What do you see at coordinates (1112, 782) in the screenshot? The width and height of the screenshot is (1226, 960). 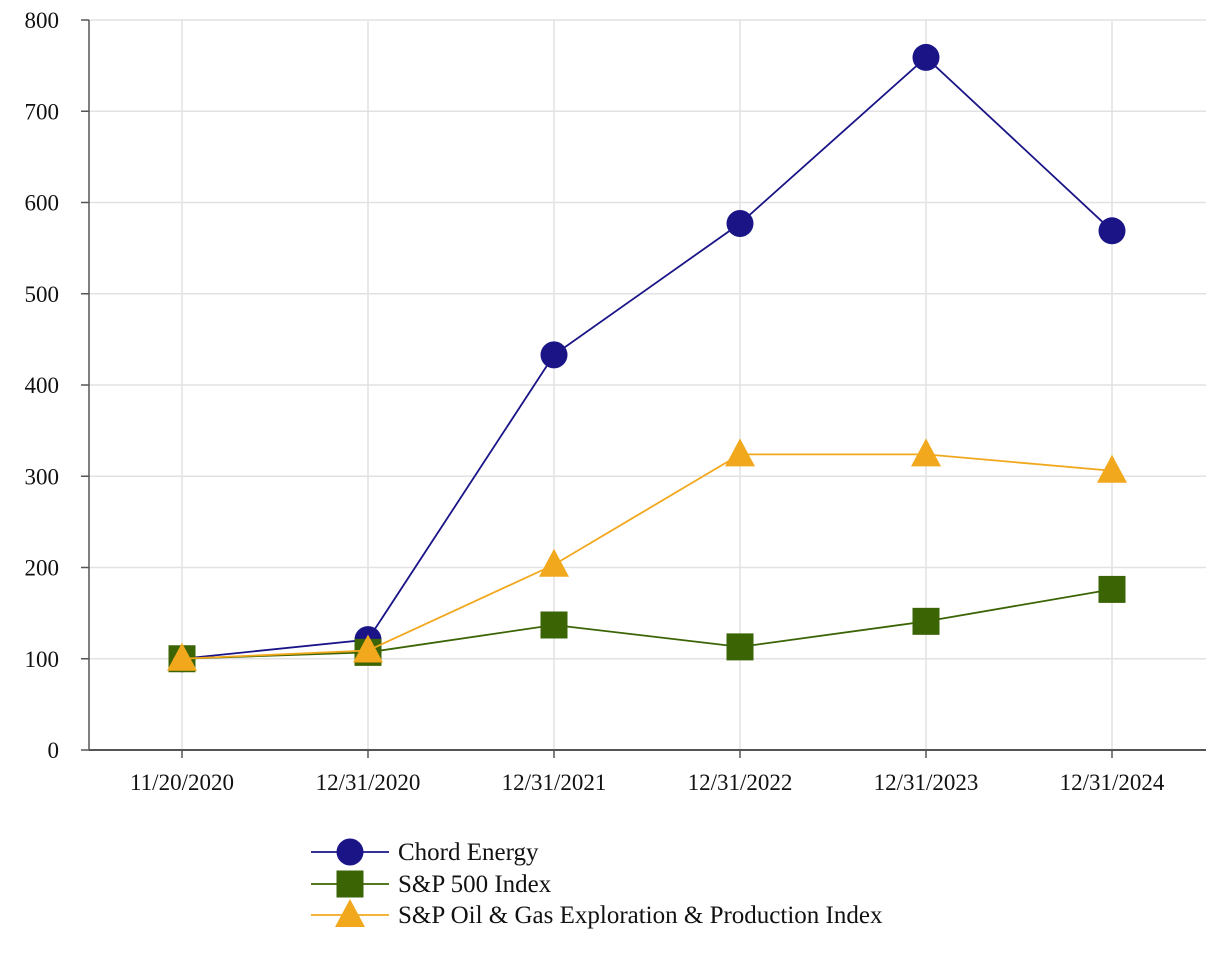 I see `x-tick-label: 12/31/2024` at bounding box center [1112, 782].